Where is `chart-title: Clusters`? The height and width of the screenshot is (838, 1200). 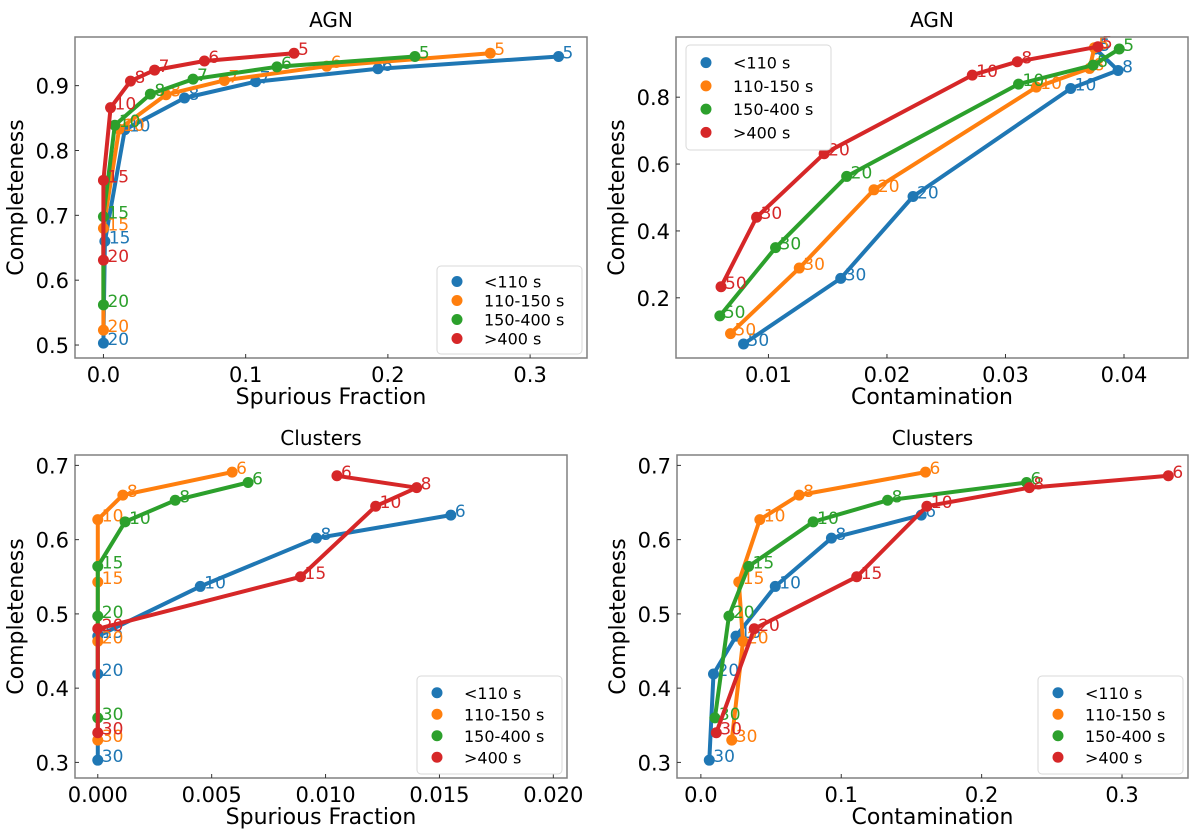 chart-title: Clusters is located at coordinates (932, 438).